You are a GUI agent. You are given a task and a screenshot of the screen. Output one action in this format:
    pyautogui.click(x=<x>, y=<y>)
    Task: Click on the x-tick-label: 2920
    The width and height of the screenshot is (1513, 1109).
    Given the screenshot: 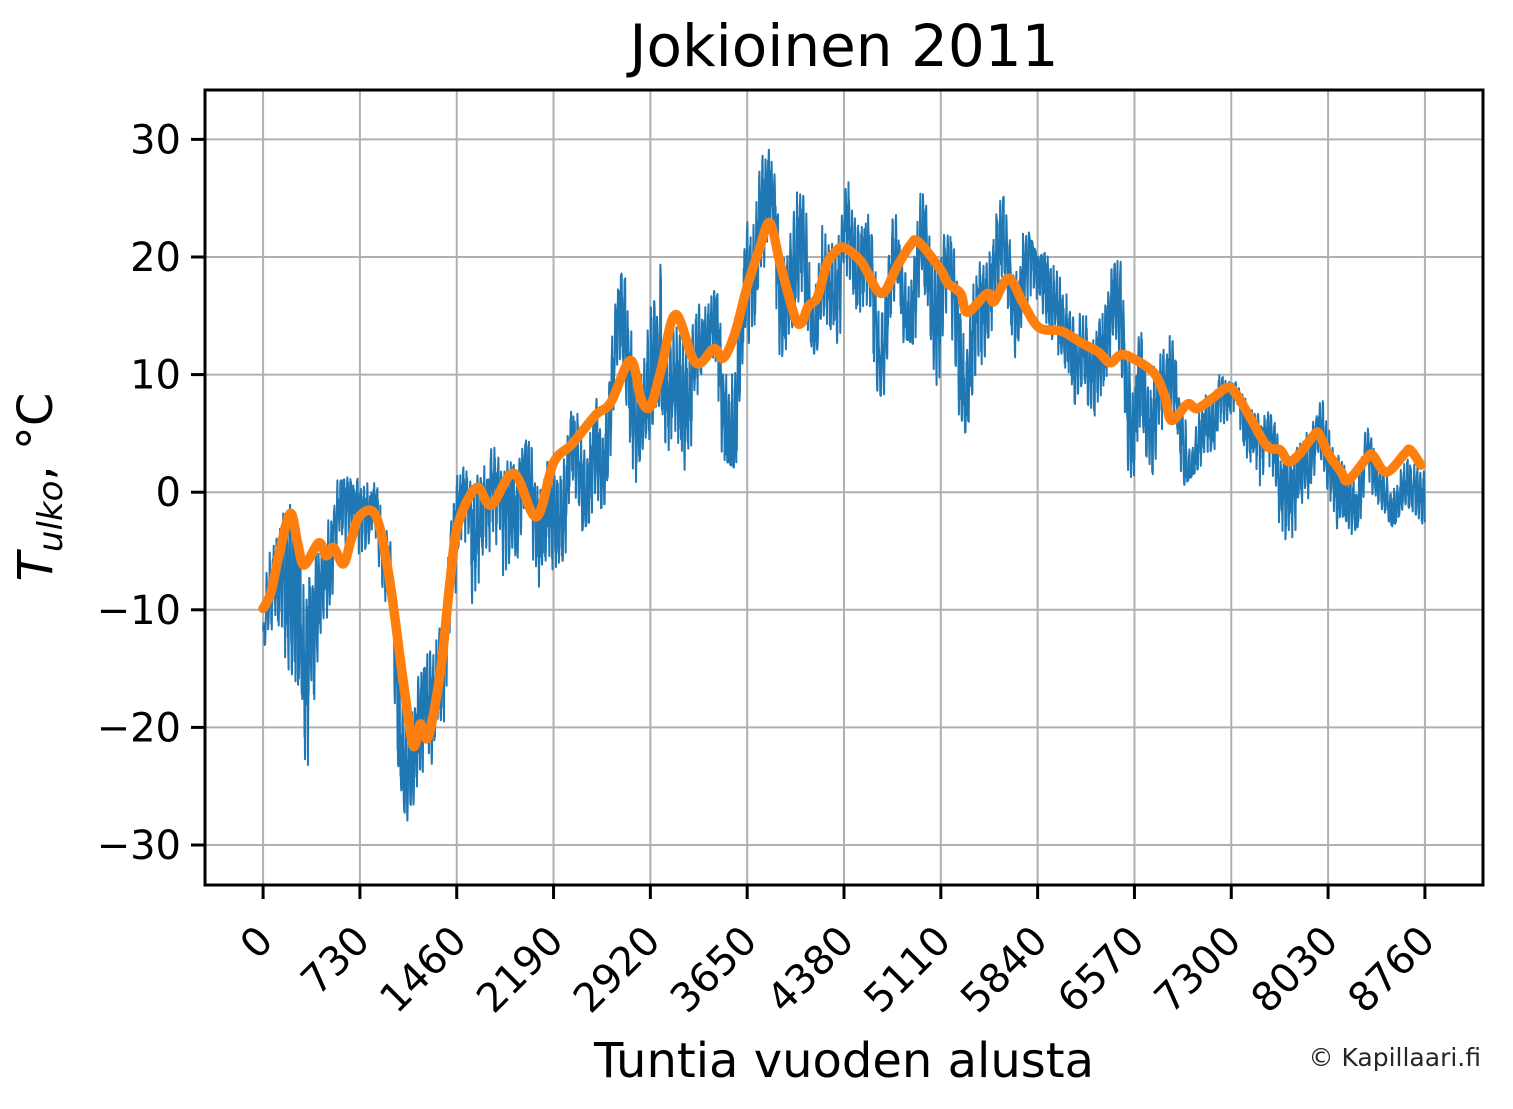 What is the action you would take?
    pyautogui.click(x=617, y=970)
    